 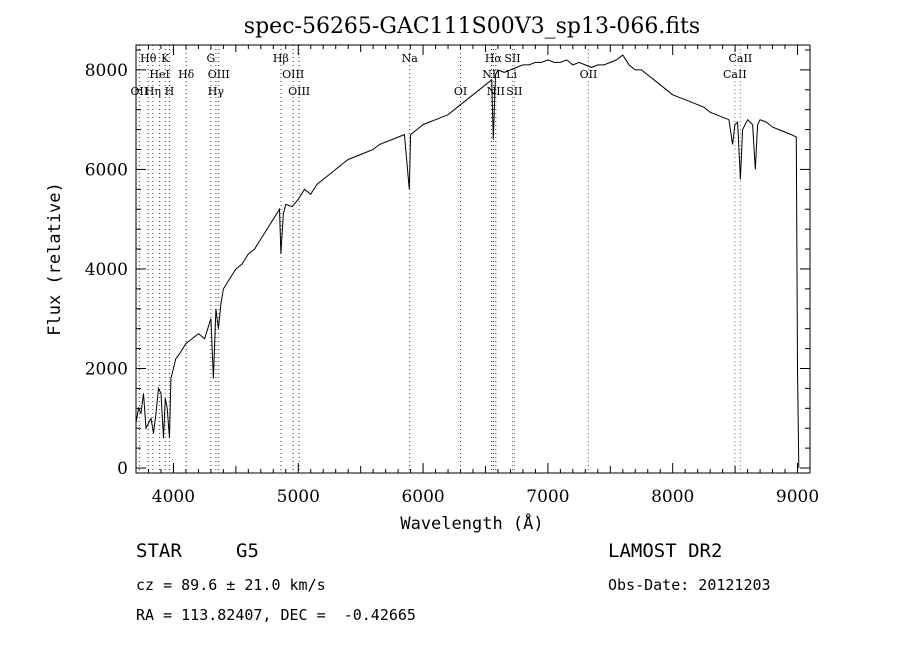 I want to click on x-tick-label: 6000, so click(x=422, y=497).